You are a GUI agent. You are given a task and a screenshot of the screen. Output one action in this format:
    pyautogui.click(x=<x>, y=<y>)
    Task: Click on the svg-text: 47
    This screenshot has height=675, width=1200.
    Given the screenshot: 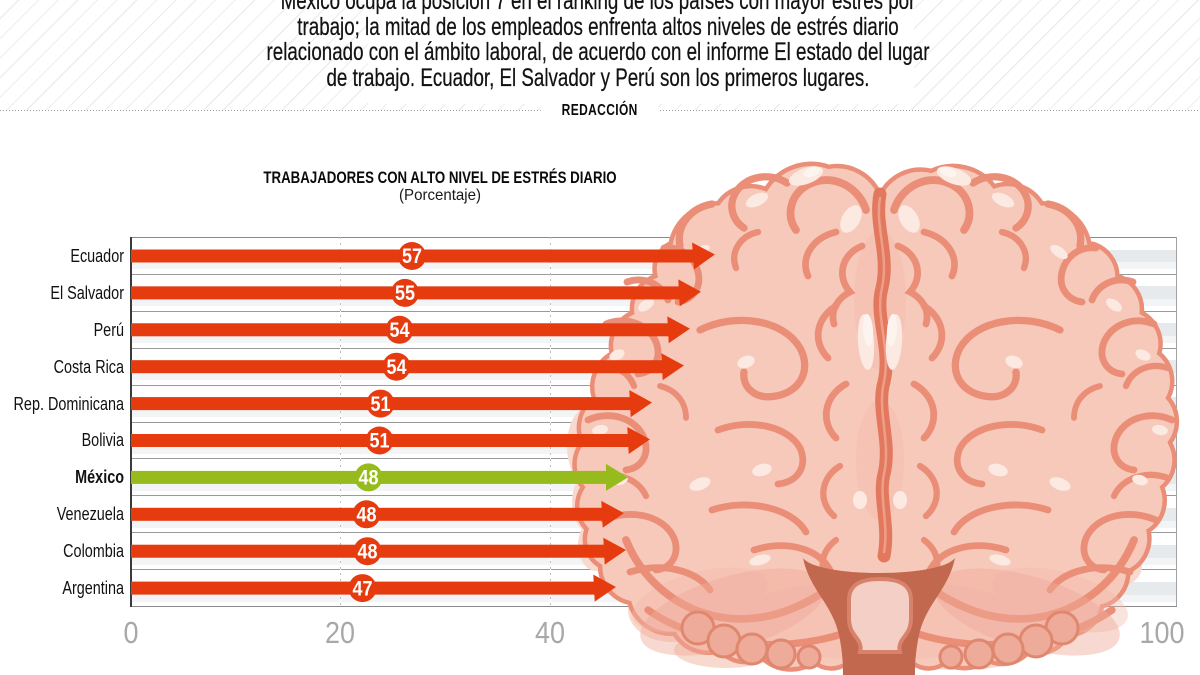 What is the action you would take?
    pyautogui.click(x=363, y=588)
    